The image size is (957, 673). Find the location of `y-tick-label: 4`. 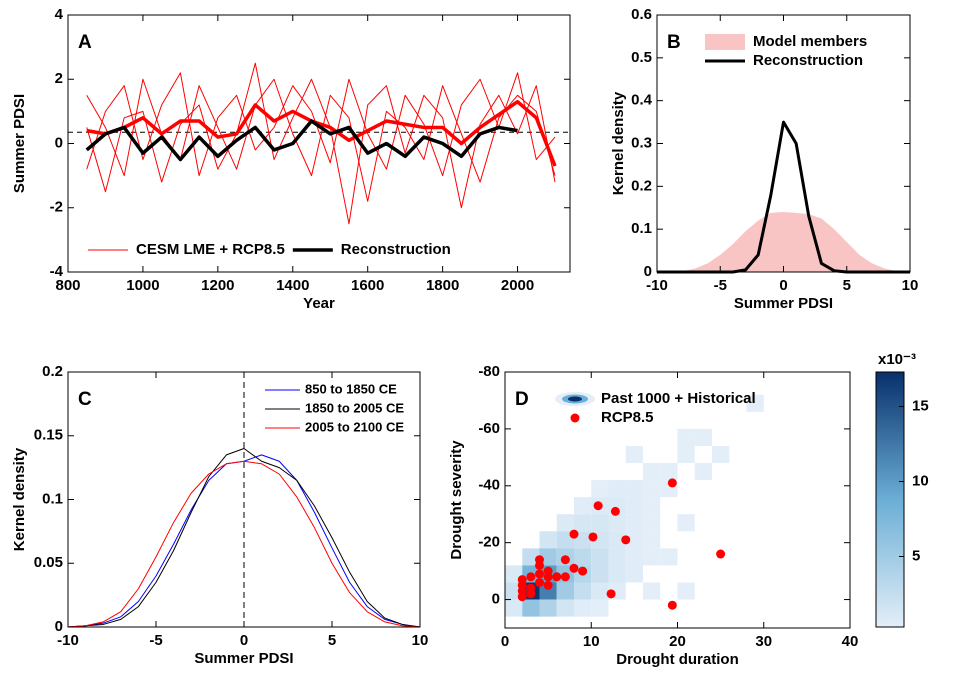

y-tick-label: 4 is located at coordinates (59, 14).